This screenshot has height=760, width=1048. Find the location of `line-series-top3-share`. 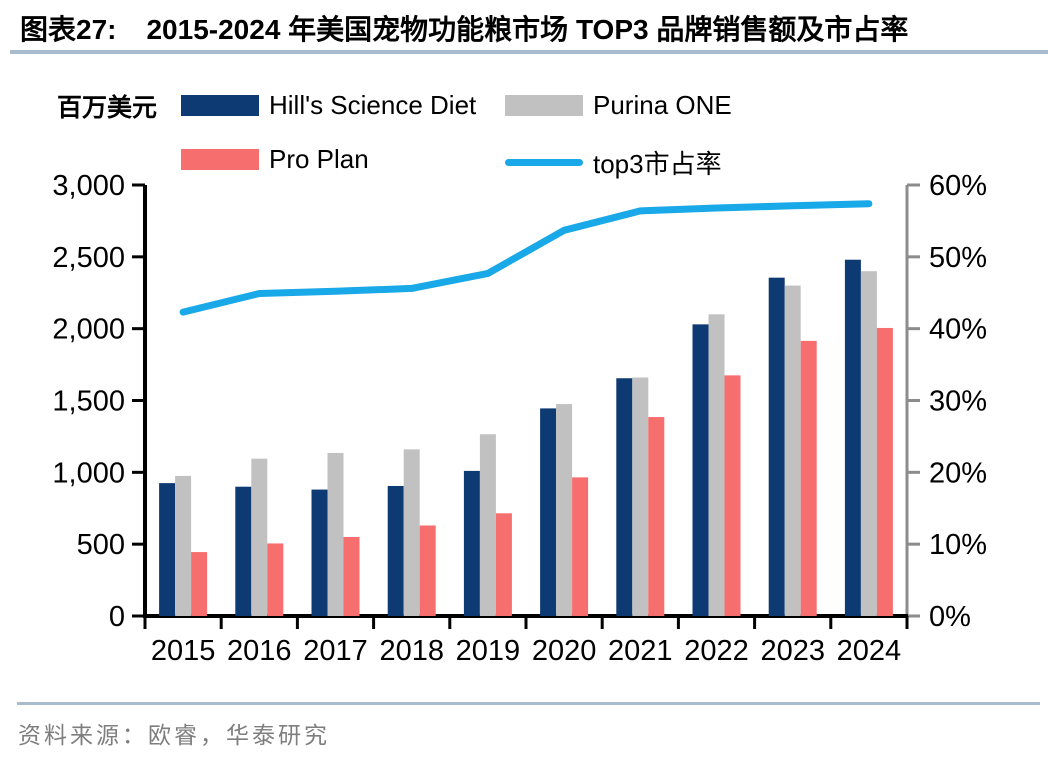

line-series-top3-share is located at coordinates (526, 258).